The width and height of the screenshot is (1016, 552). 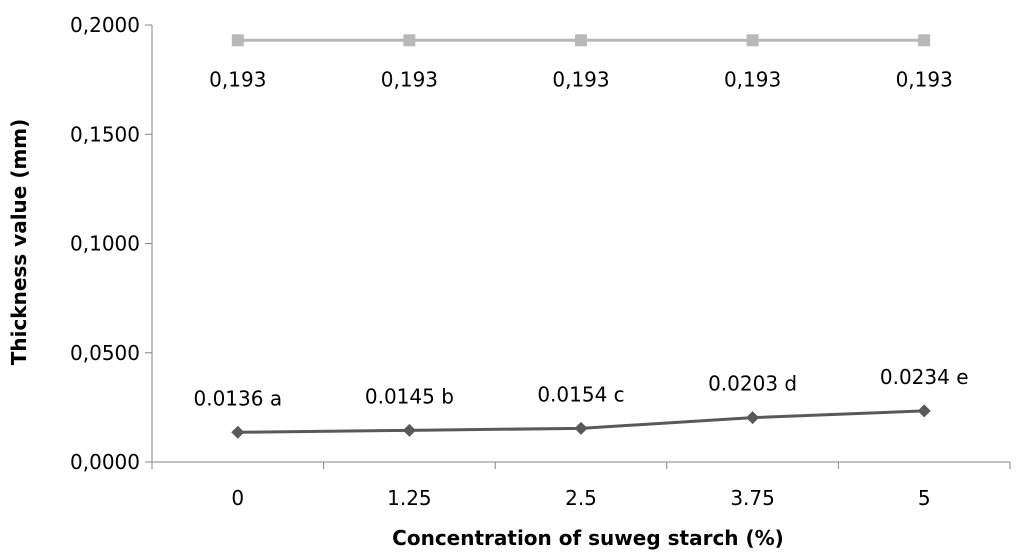 What do you see at coordinates (105, 353) in the screenshot?
I see `y-tick-label: 0,0500` at bounding box center [105, 353].